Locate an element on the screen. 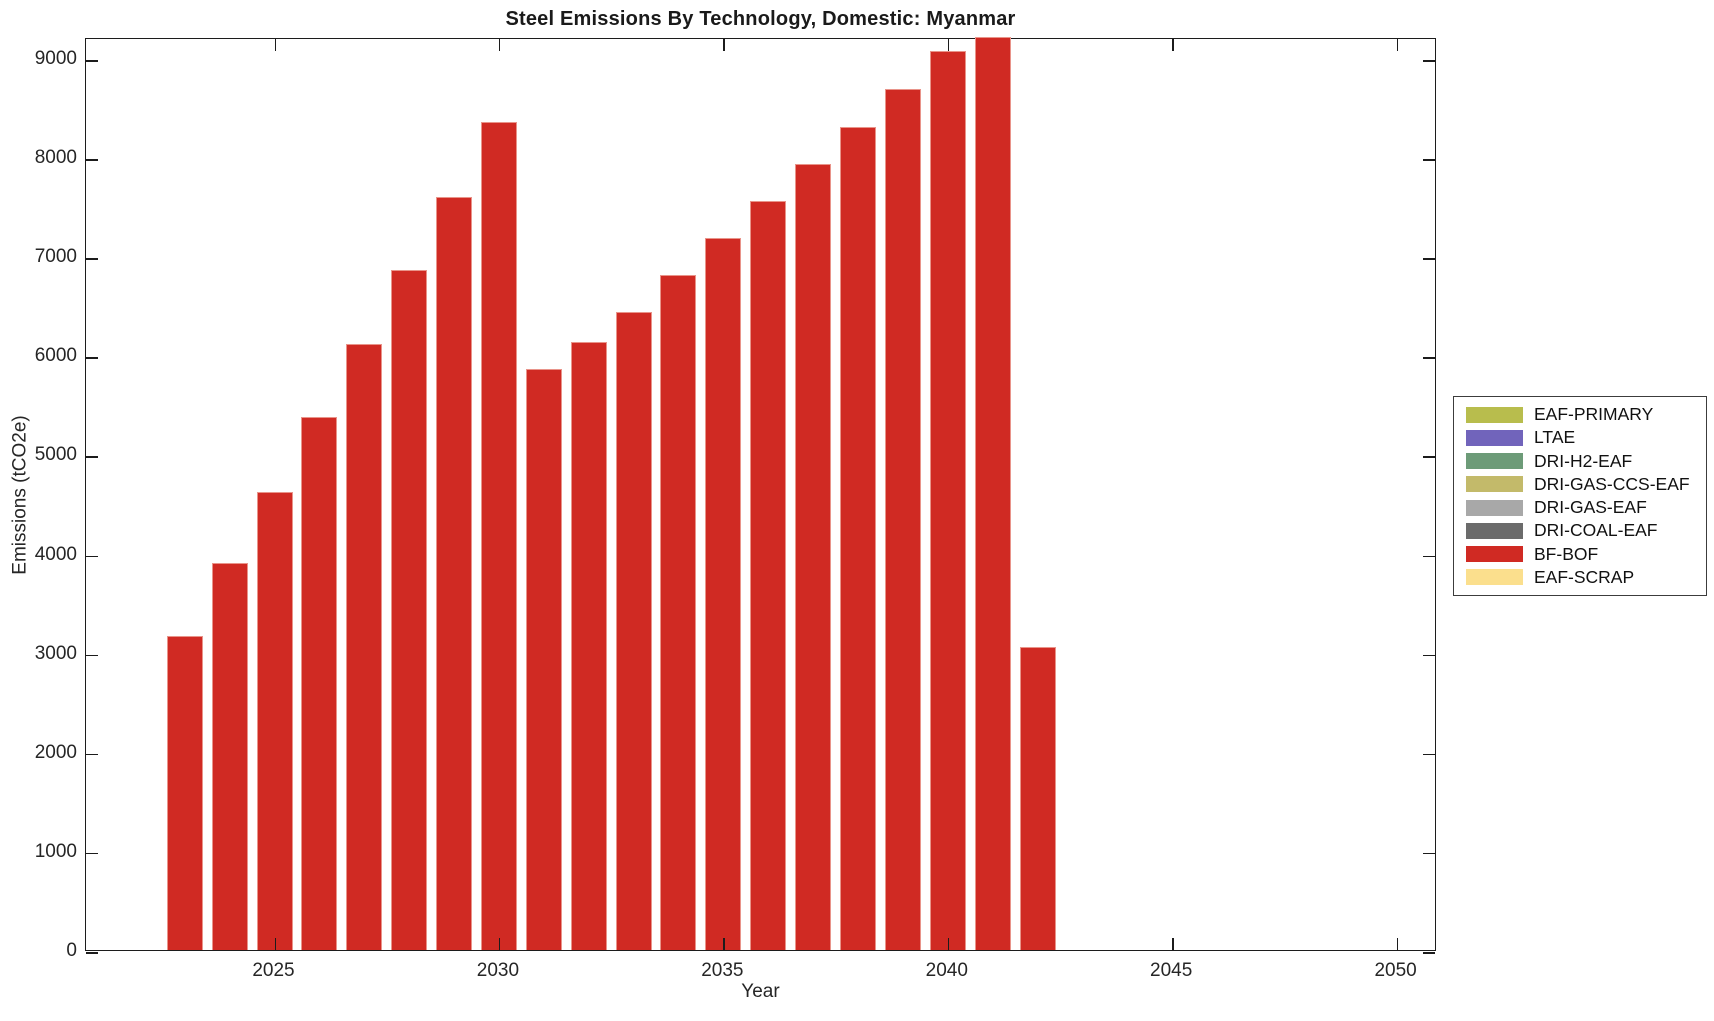 This screenshot has width=1714, height=1021. y-tick-2000 is located at coordinates (92, 754).